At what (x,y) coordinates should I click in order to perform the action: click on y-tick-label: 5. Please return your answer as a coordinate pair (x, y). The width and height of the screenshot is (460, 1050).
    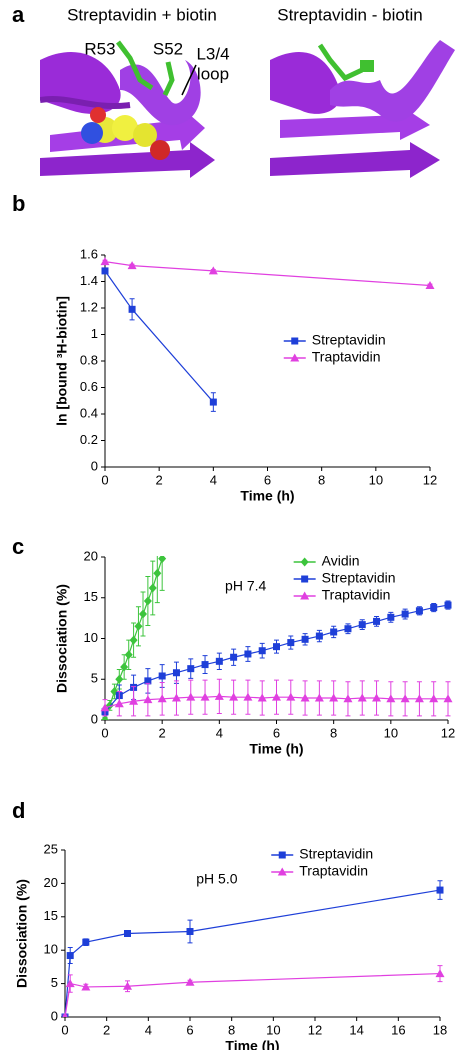
    Looking at the image, I should click on (94, 678).